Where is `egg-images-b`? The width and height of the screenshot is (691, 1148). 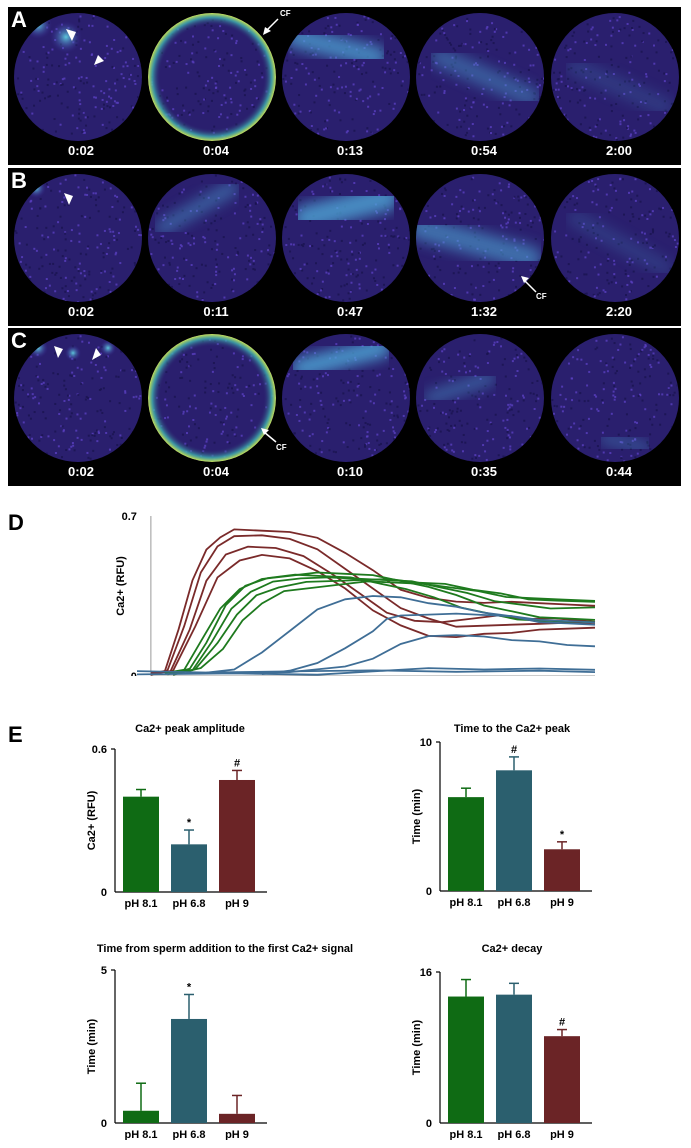
egg-images-b is located at coordinates (346, 238).